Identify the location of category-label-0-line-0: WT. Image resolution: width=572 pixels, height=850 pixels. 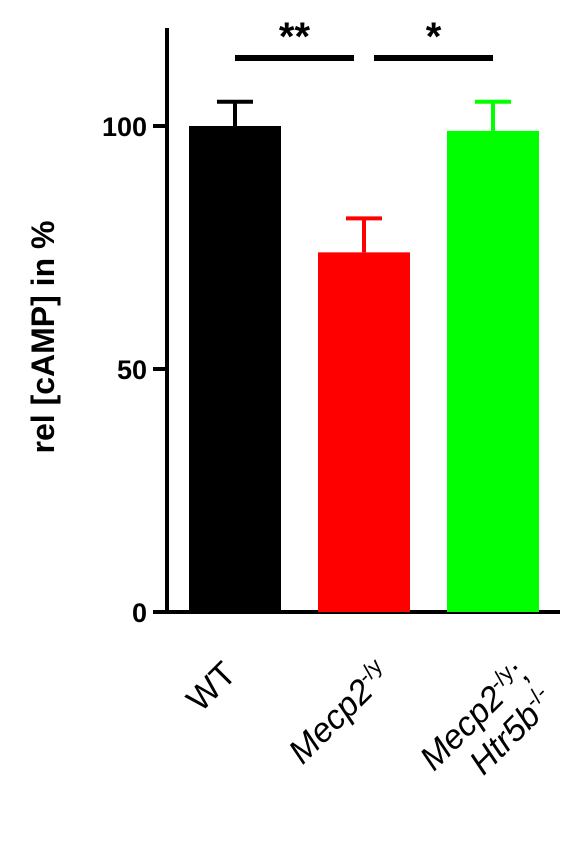
(211, 687).